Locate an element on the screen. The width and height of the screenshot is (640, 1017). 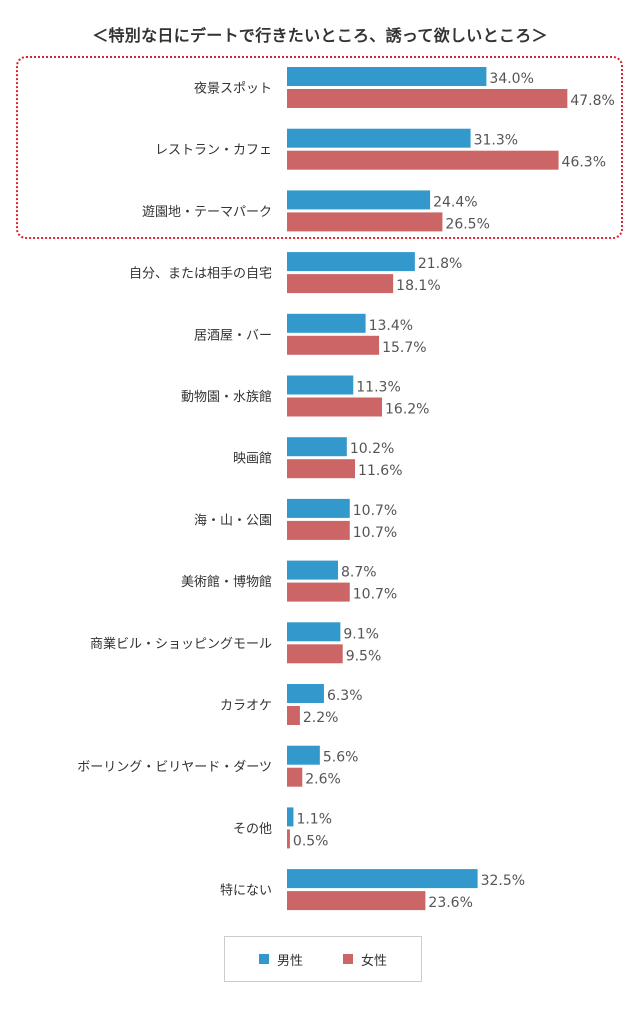
chart-title: ＜特別な日にデートで行きたいところ、誘って欲しいところ＞ is located at coordinates (320, 35).